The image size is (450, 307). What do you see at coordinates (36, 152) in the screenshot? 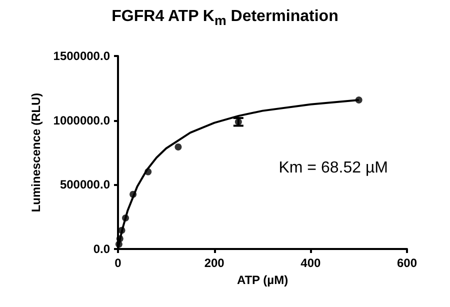
I see `y-axis-title: Luminescence (RLU)` at bounding box center [36, 152].